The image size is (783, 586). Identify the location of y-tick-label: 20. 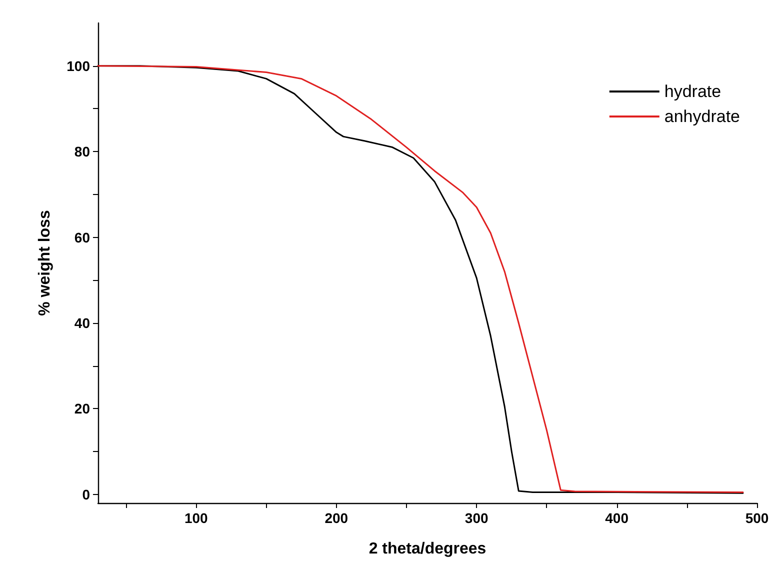
(82, 408).